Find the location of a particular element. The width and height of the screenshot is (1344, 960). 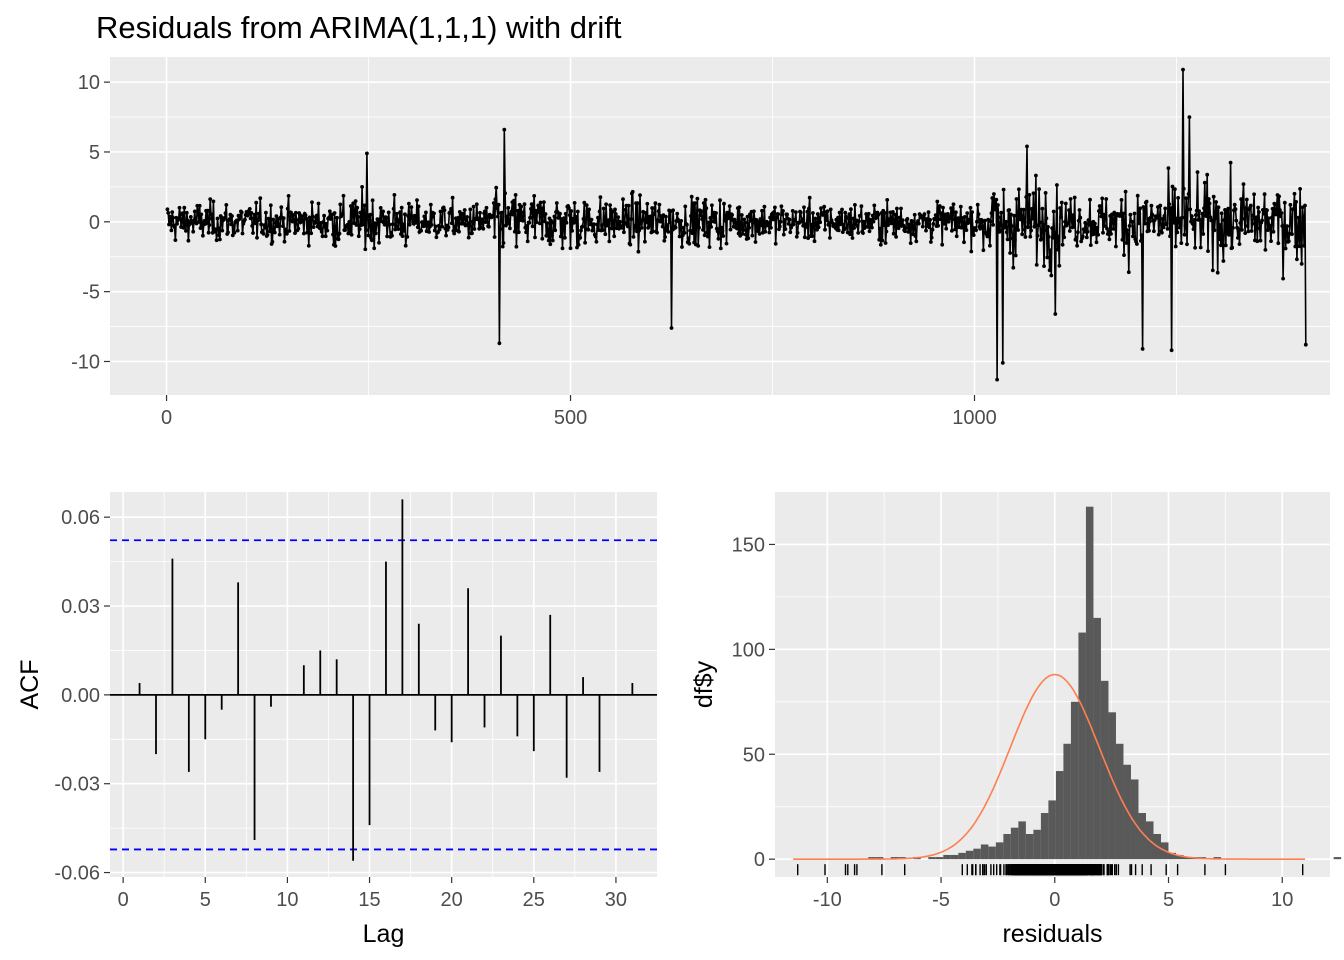

rug is located at coordinates (1050, 870).